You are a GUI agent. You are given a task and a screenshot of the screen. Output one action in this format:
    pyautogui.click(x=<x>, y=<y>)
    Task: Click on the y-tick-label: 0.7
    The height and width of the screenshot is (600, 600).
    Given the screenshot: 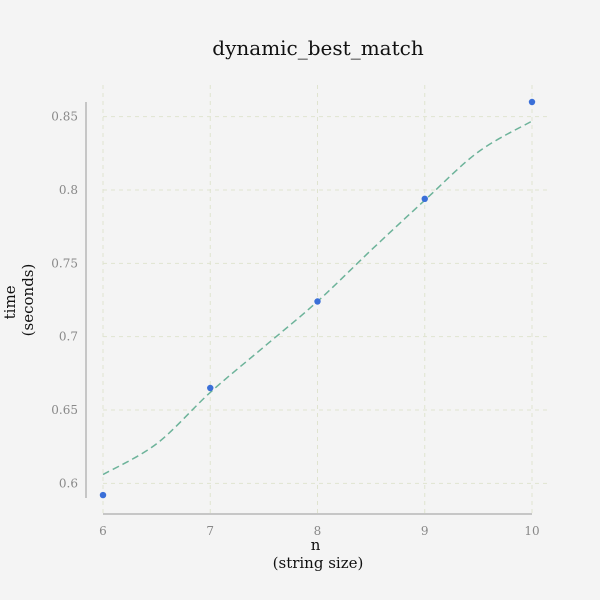 What is the action you would take?
    pyautogui.click(x=68, y=337)
    